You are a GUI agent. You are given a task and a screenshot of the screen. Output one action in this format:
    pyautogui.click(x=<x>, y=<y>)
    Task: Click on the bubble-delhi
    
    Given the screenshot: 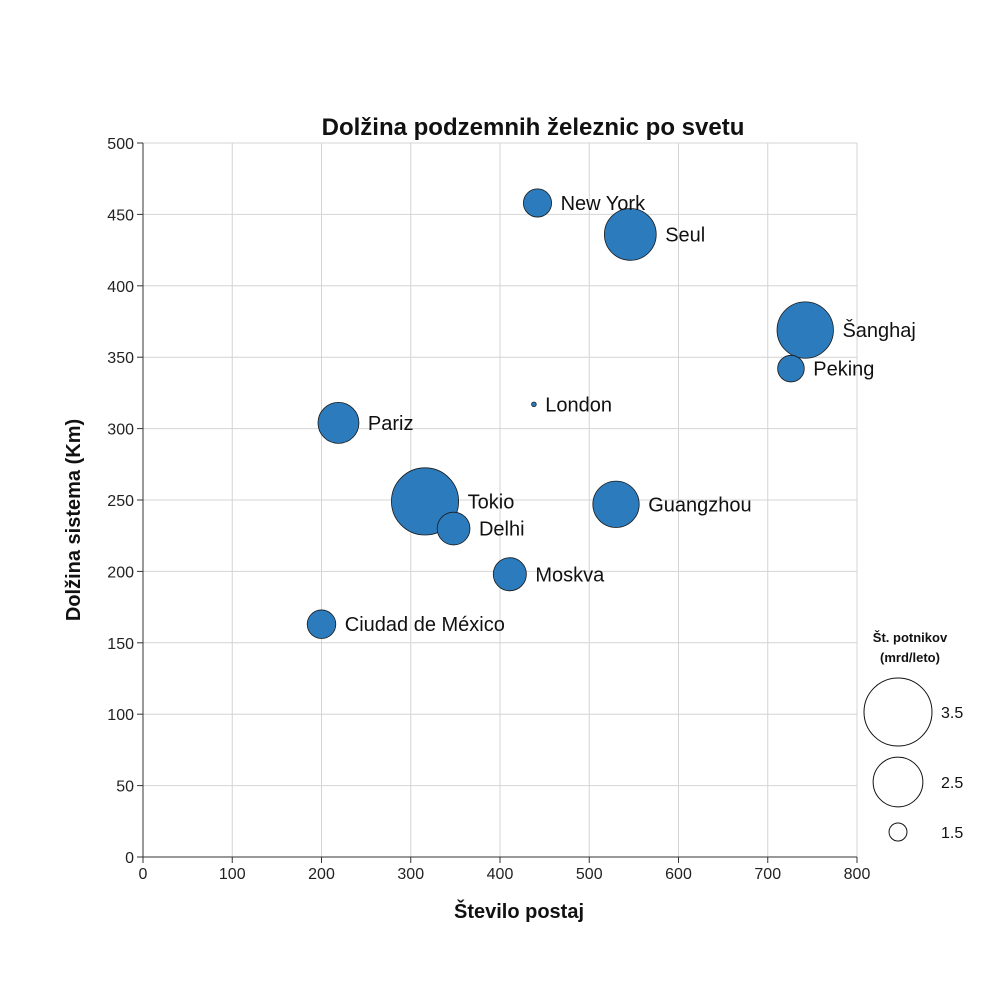 What is the action you would take?
    pyautogui.click(x=453, y=528)
    